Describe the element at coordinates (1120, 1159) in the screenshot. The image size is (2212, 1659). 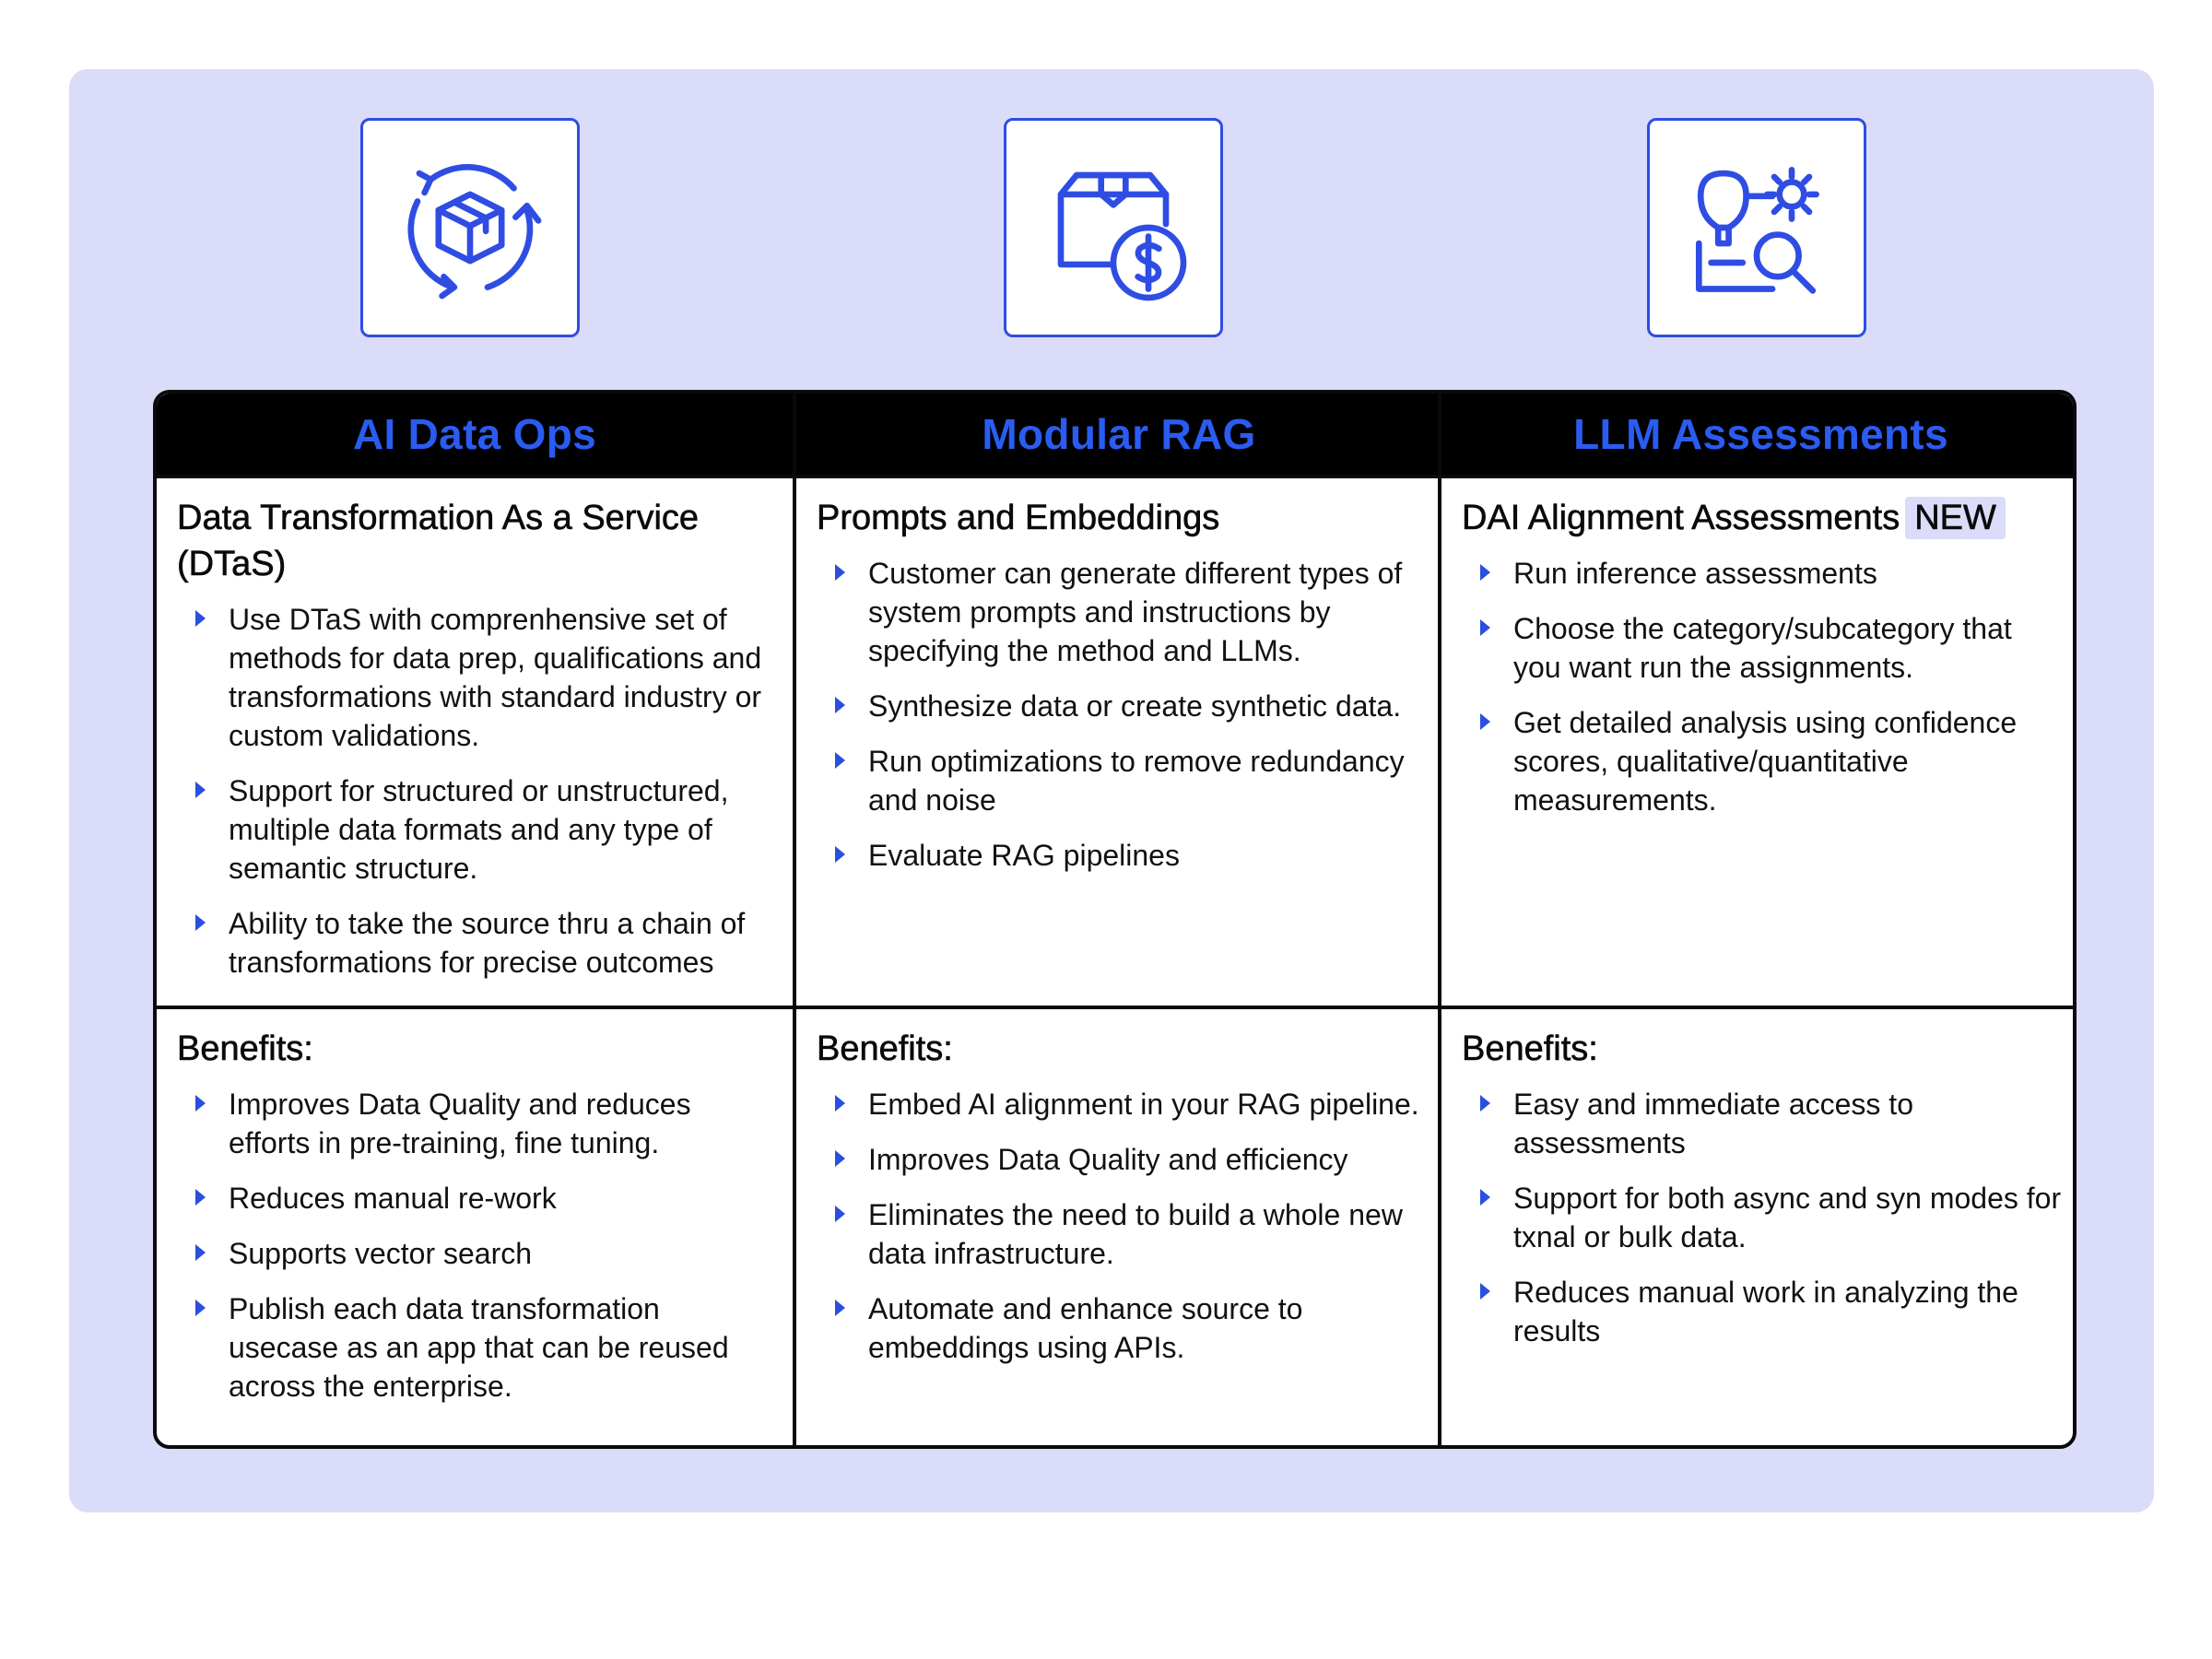
I see `list-item: Improves Data Quality and efficiency` at that location.